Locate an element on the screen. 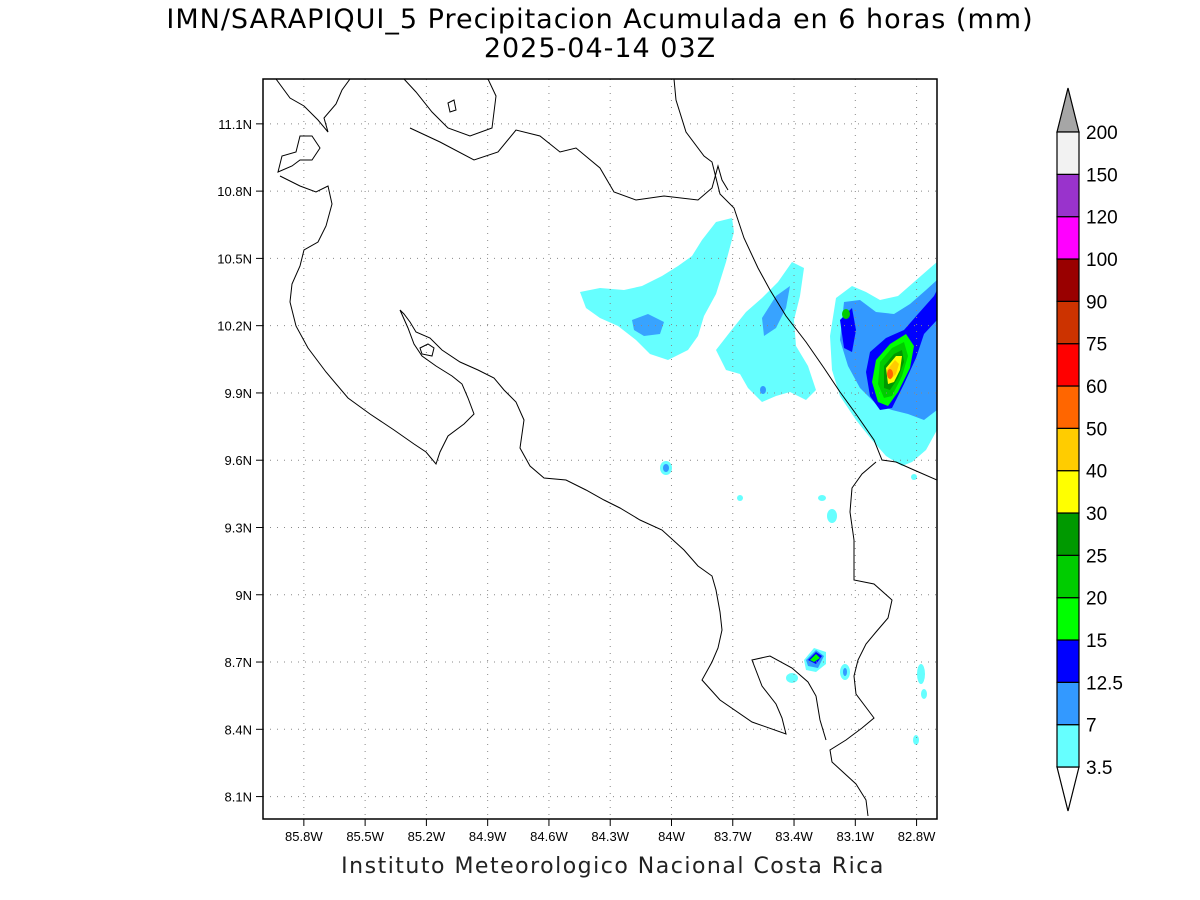 The height and width of the screenshot is (900, 1200). lake-island is located at coordinates (452, 106).